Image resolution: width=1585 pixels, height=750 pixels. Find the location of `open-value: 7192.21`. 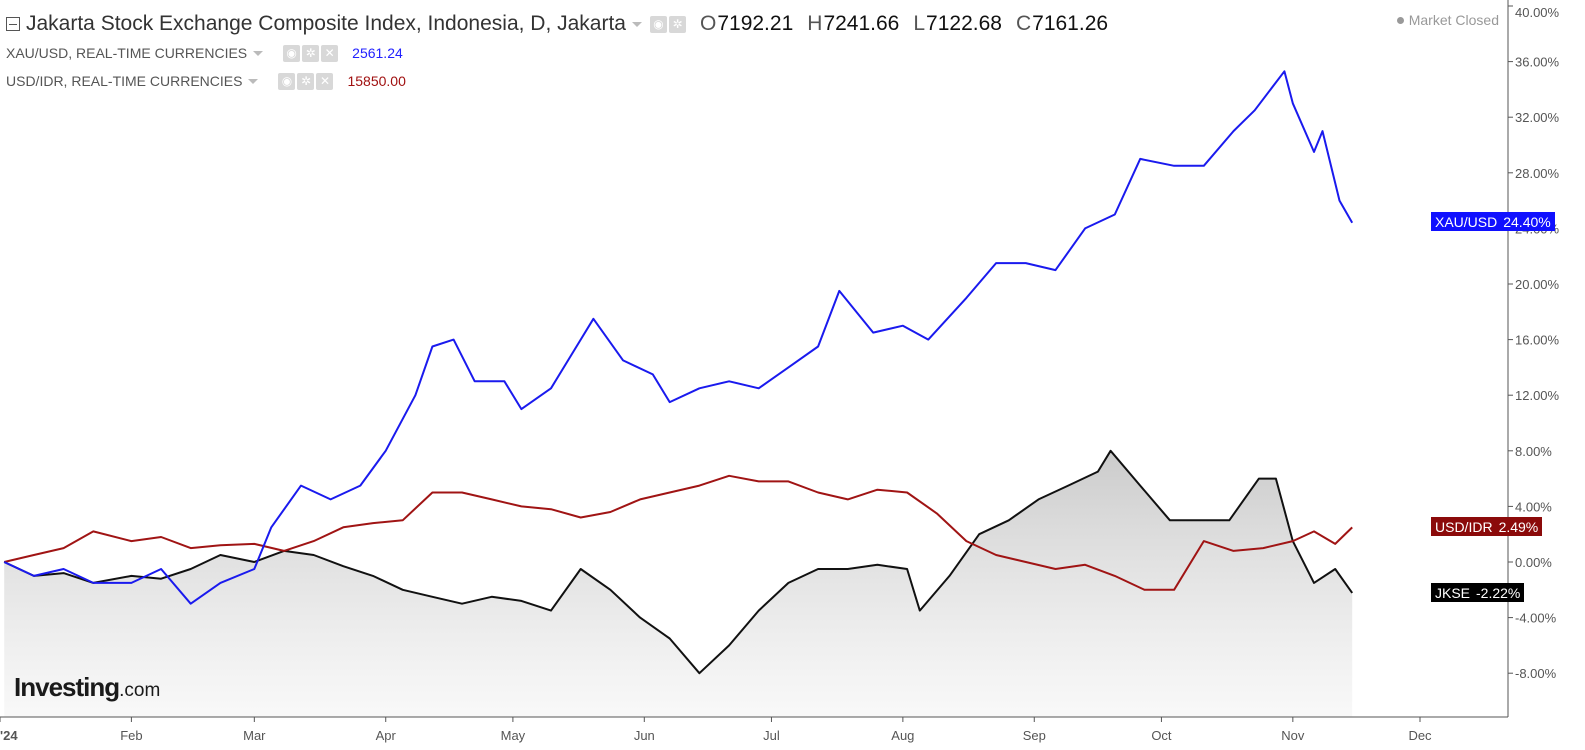

open-value: 7192.21 is located at coordinates (755, 23).